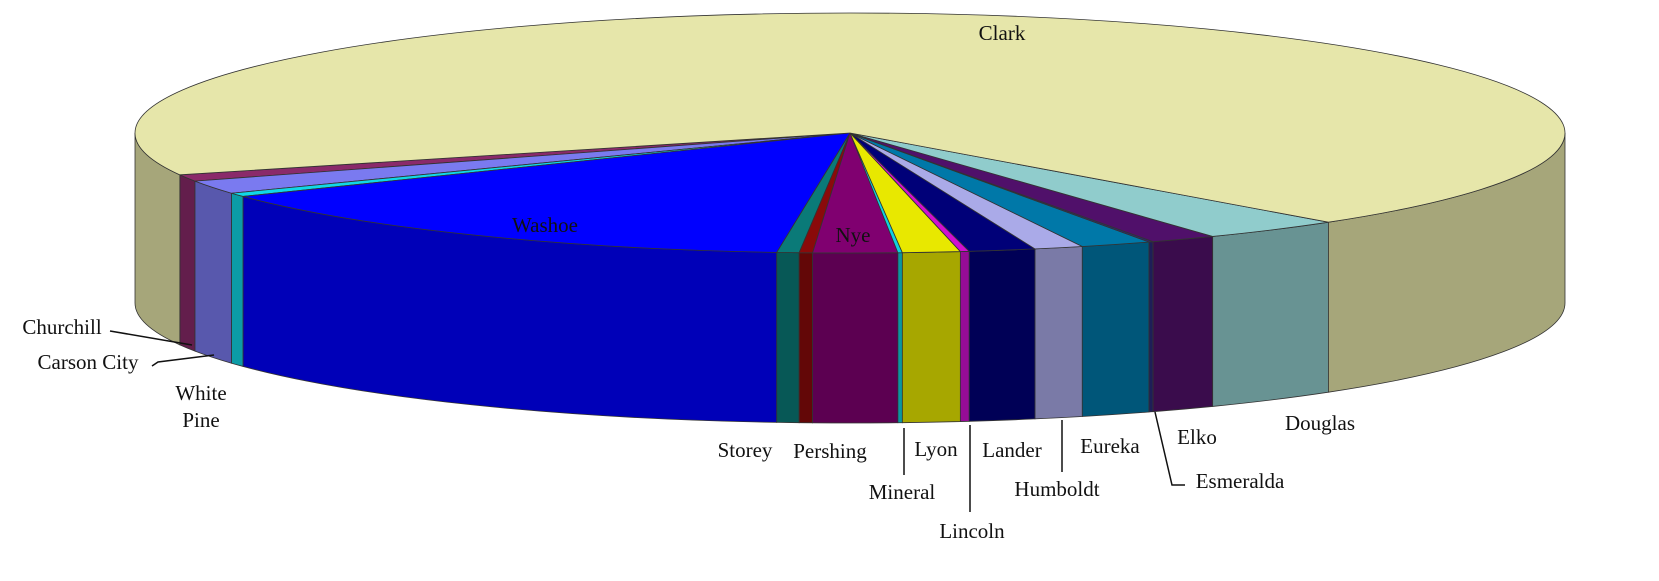 The height and width of the screenshot is (581, 1659). What do you see at coordinates (1240, 481) in the screenshot?
I see `slice-label: Esmeralda` at bounding box center [1240, 481].